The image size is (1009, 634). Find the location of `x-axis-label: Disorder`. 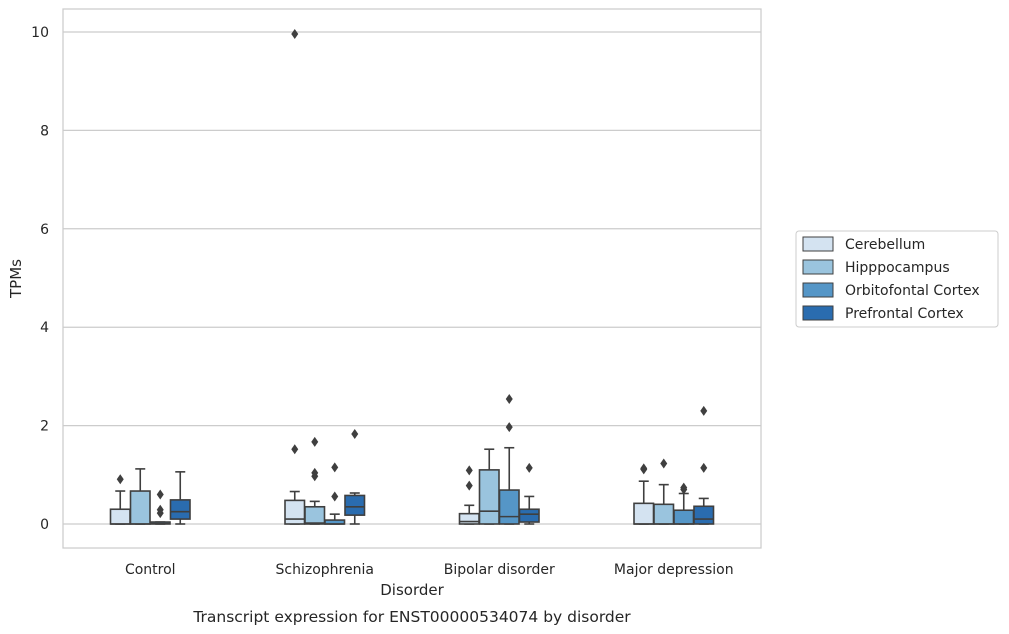

x-axis-label: Disorder is located at coordinates (412, 590).